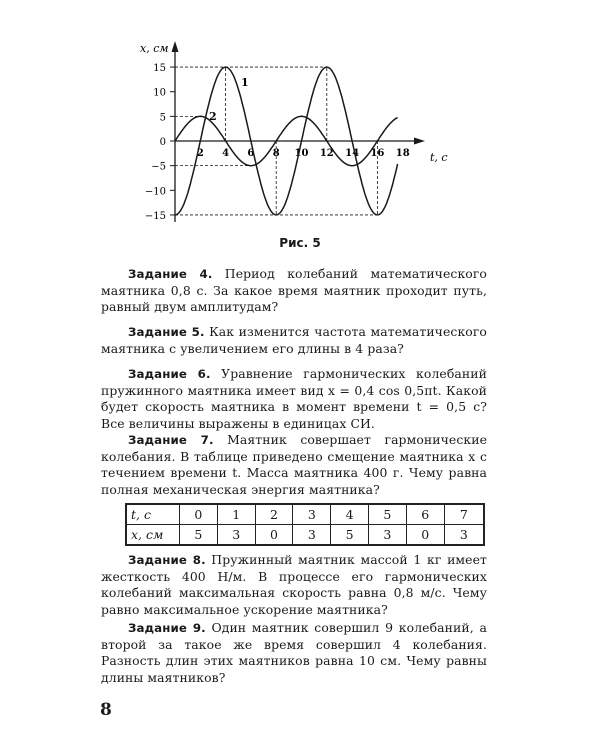 The image size is (600, 750). I want to click on task-label: Задание 9., so click(167, 628).